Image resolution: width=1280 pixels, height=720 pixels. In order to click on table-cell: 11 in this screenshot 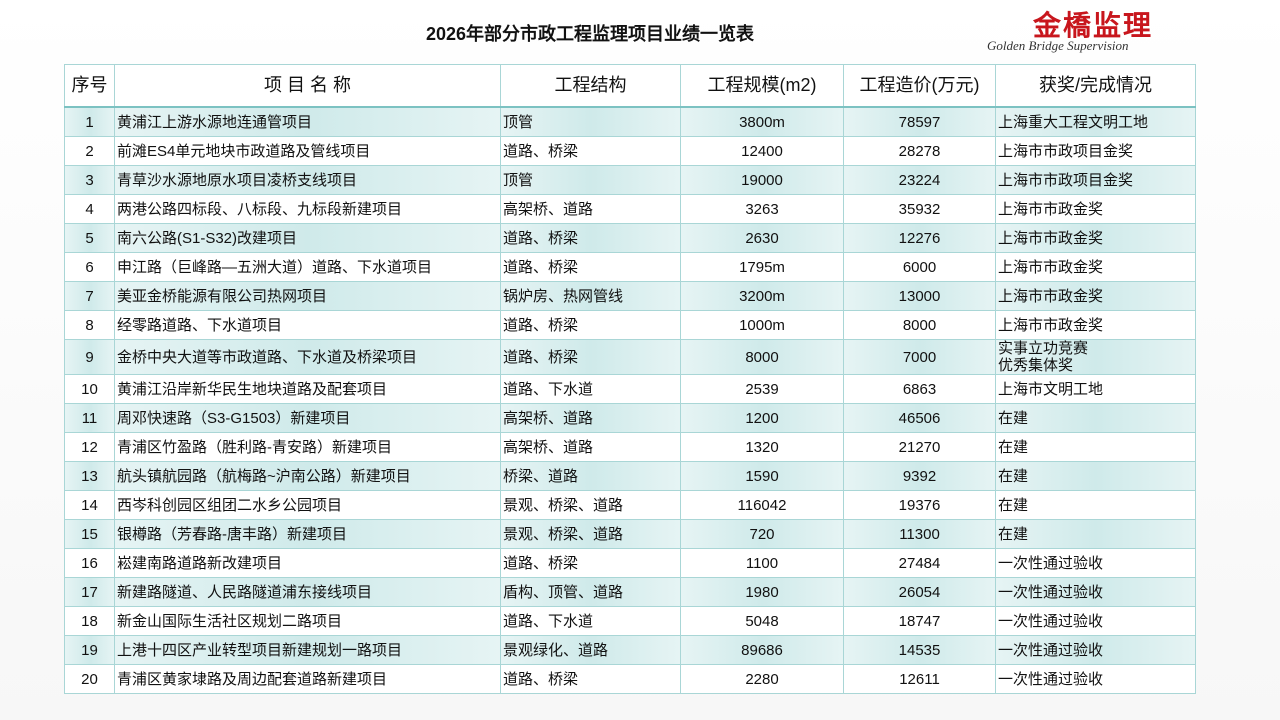, I will do `click(89, 418)`.